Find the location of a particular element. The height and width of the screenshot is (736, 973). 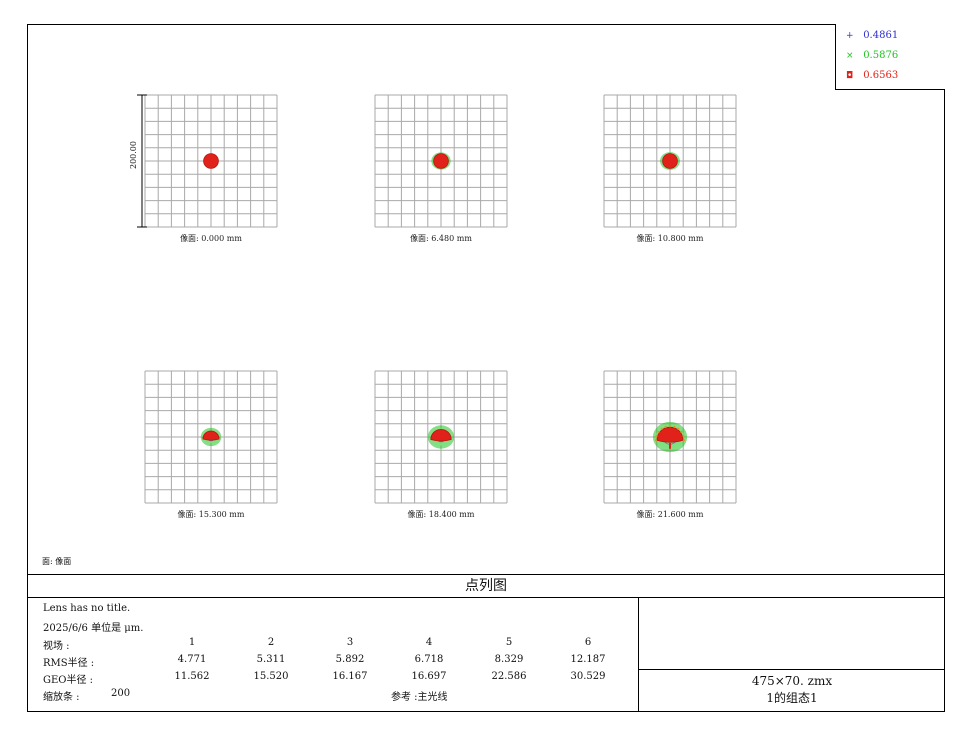

field-label: 像面: 15.300 mm is located at coordinates (211, 514).